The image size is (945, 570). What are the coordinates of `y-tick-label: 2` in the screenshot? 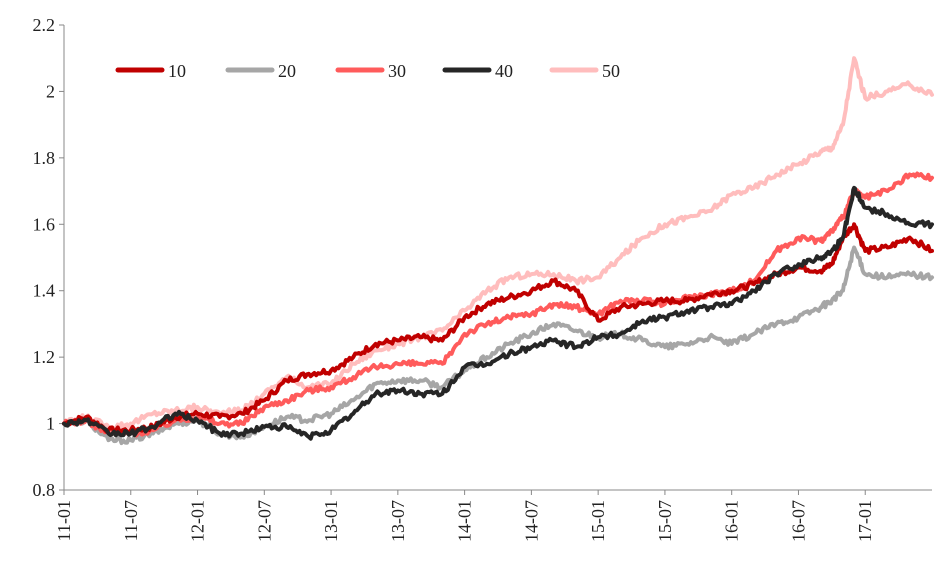 It's located at (50, 91).